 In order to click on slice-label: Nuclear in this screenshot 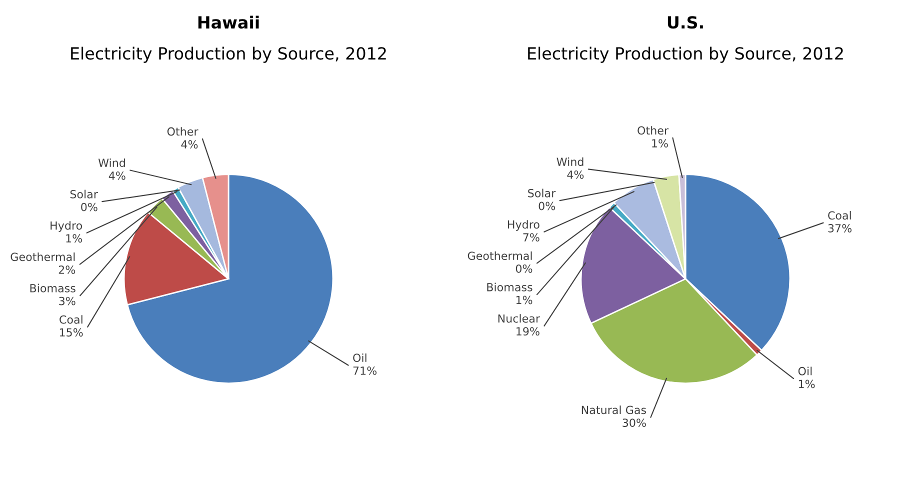, I will do `click(519, 318)`.